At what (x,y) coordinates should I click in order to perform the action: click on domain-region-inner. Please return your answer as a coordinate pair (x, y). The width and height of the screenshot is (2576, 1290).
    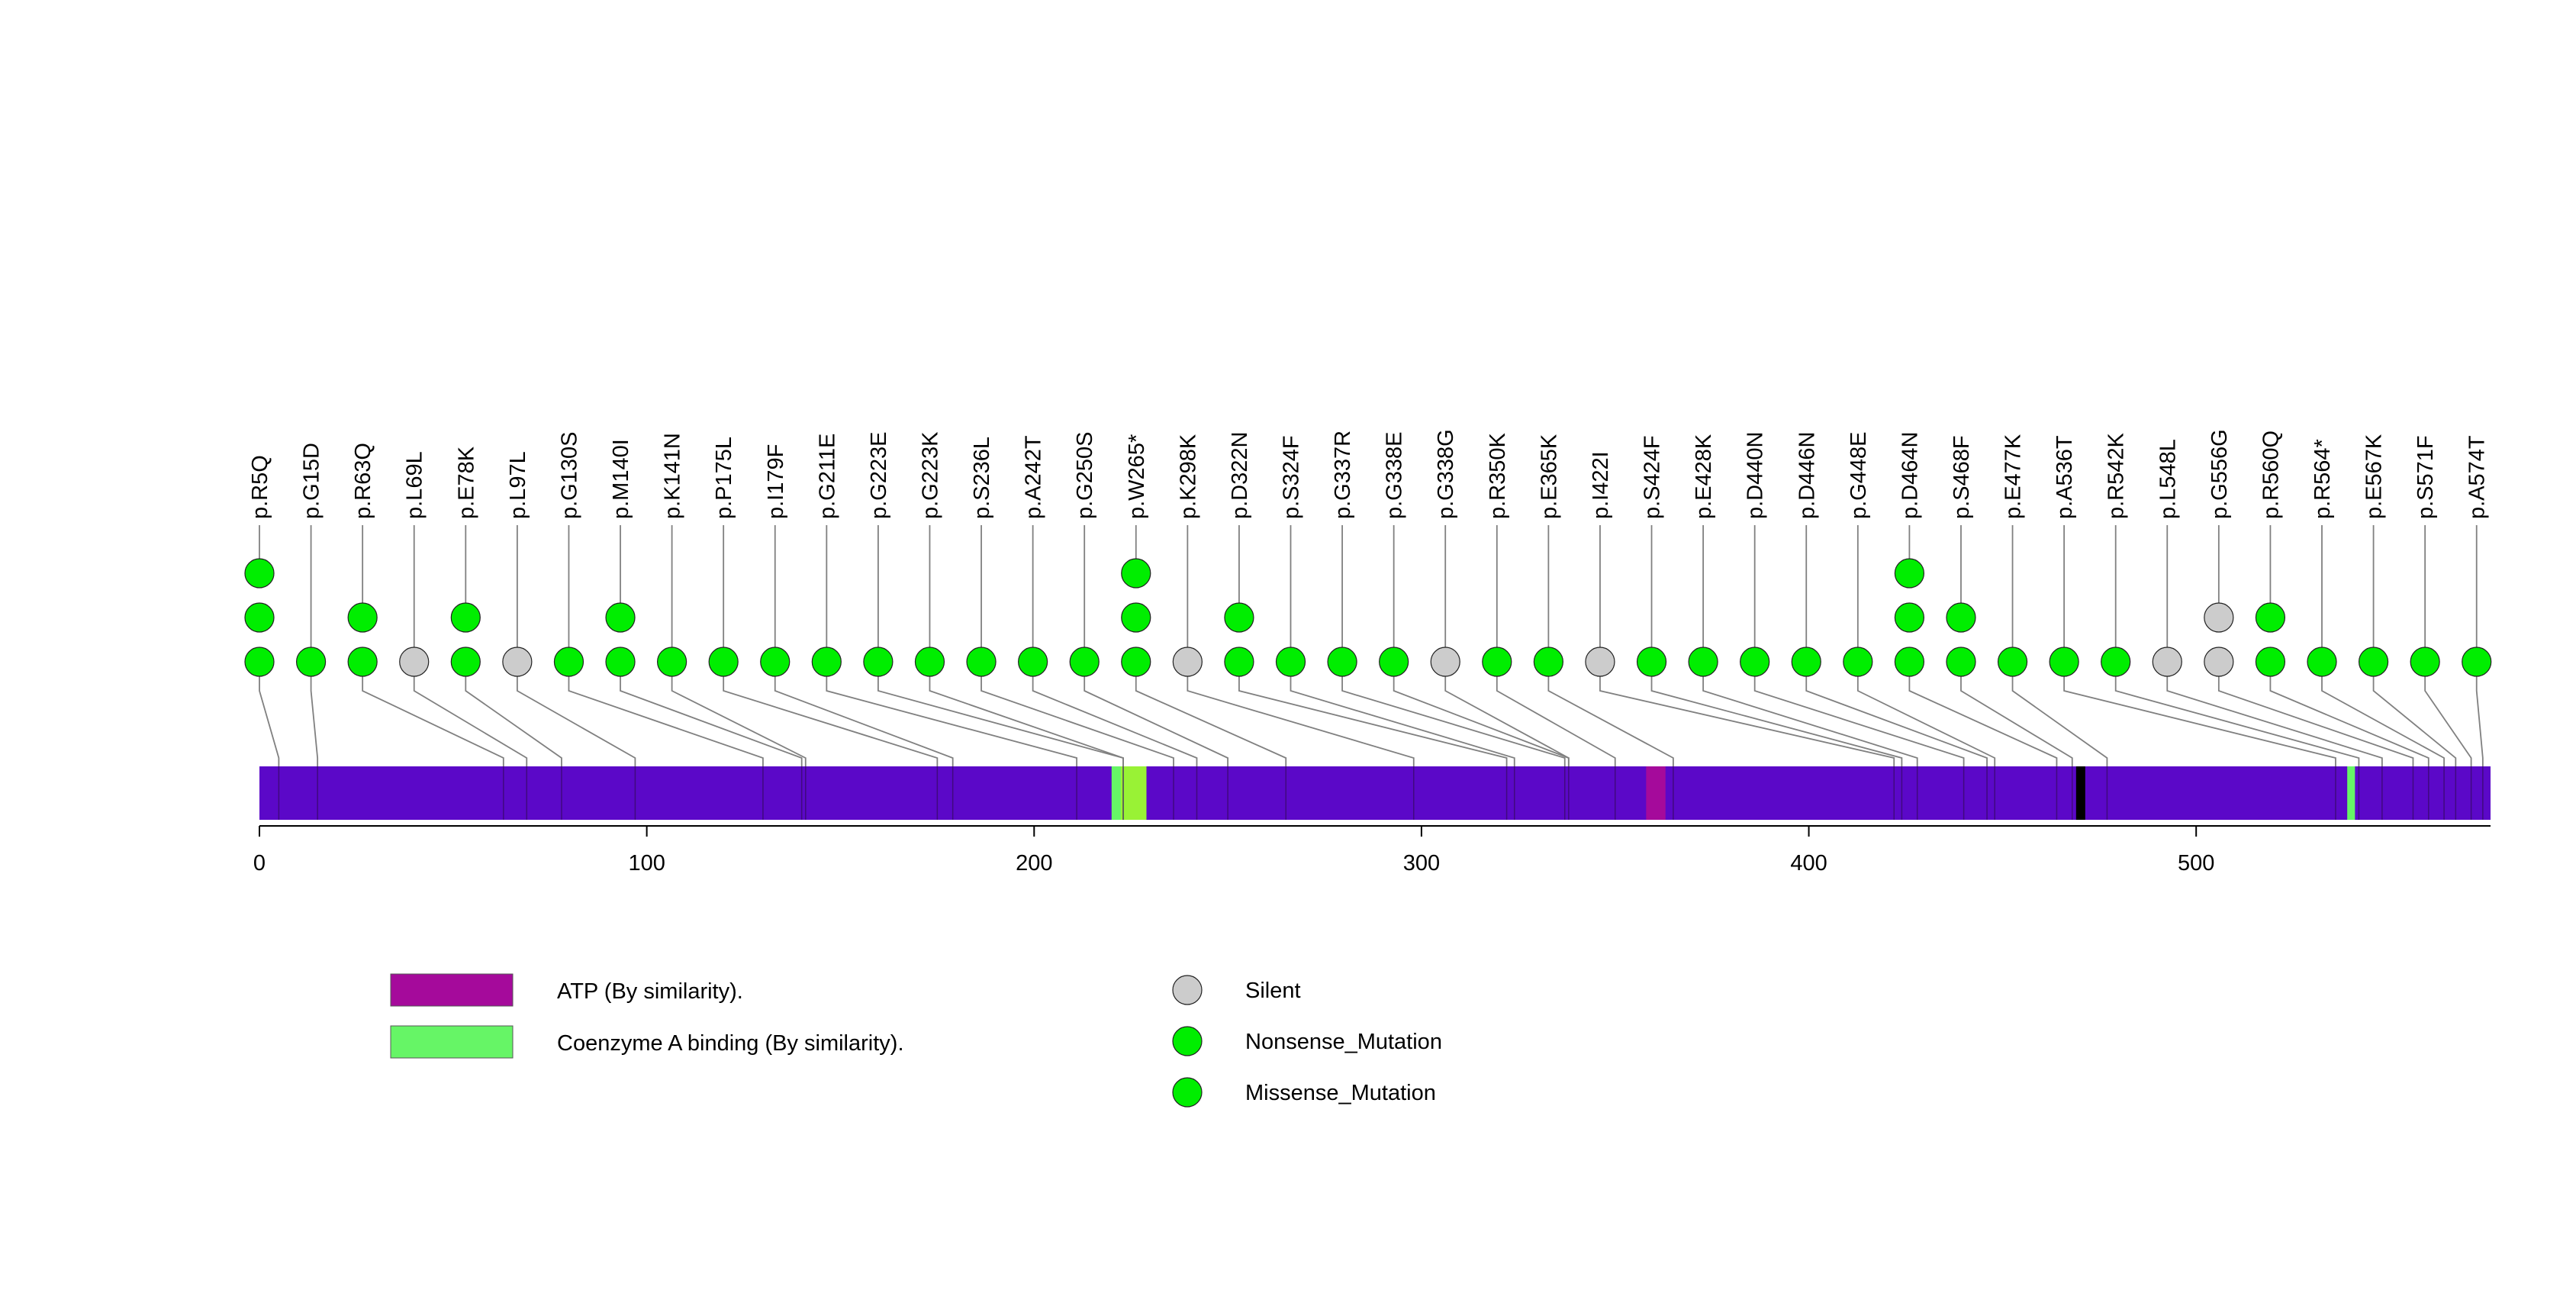
    Looking at the image, I should click on (1133, 793).